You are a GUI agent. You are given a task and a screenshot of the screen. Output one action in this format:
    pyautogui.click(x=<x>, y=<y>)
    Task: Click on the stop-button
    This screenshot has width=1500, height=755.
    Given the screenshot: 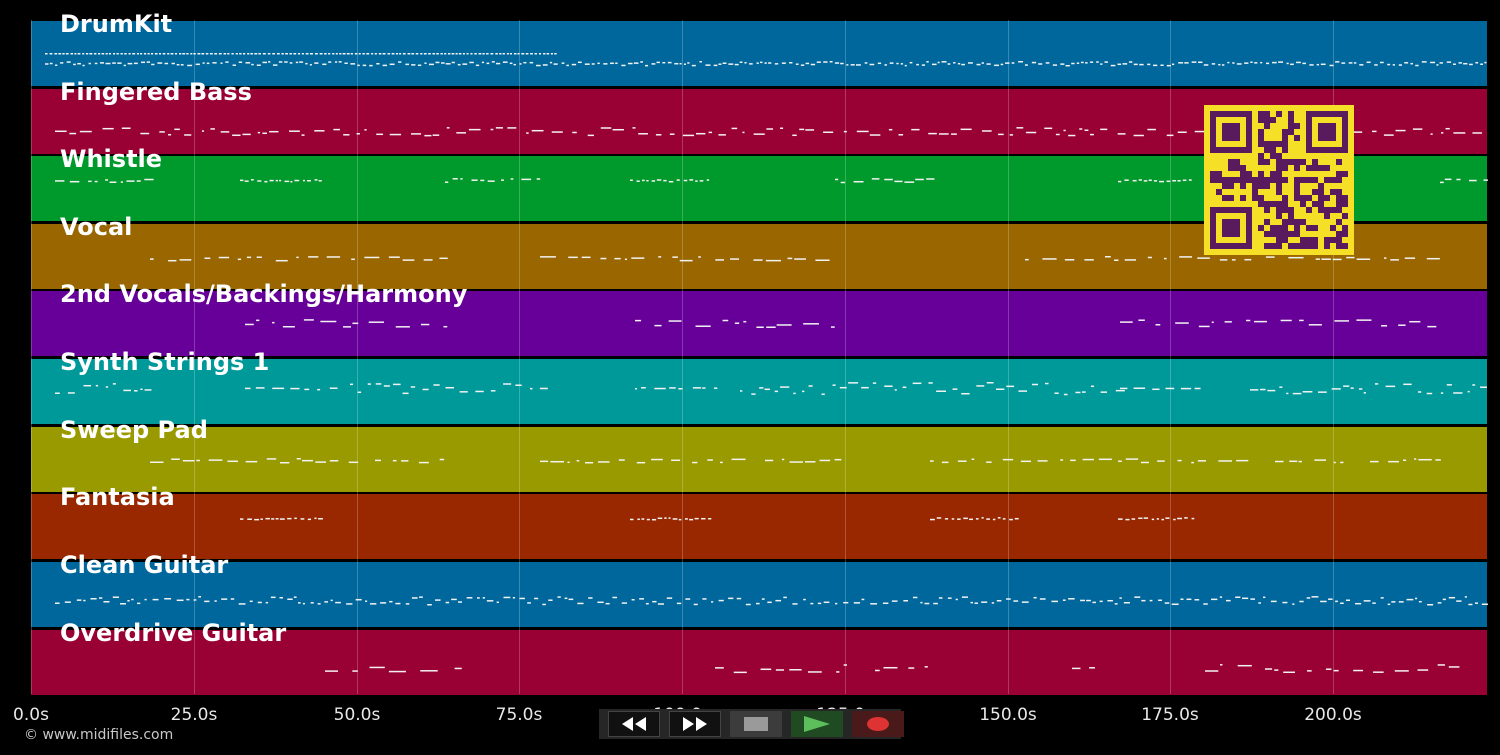 What is the action you would take?
    pyautogui.click(x=756, y=724)
    